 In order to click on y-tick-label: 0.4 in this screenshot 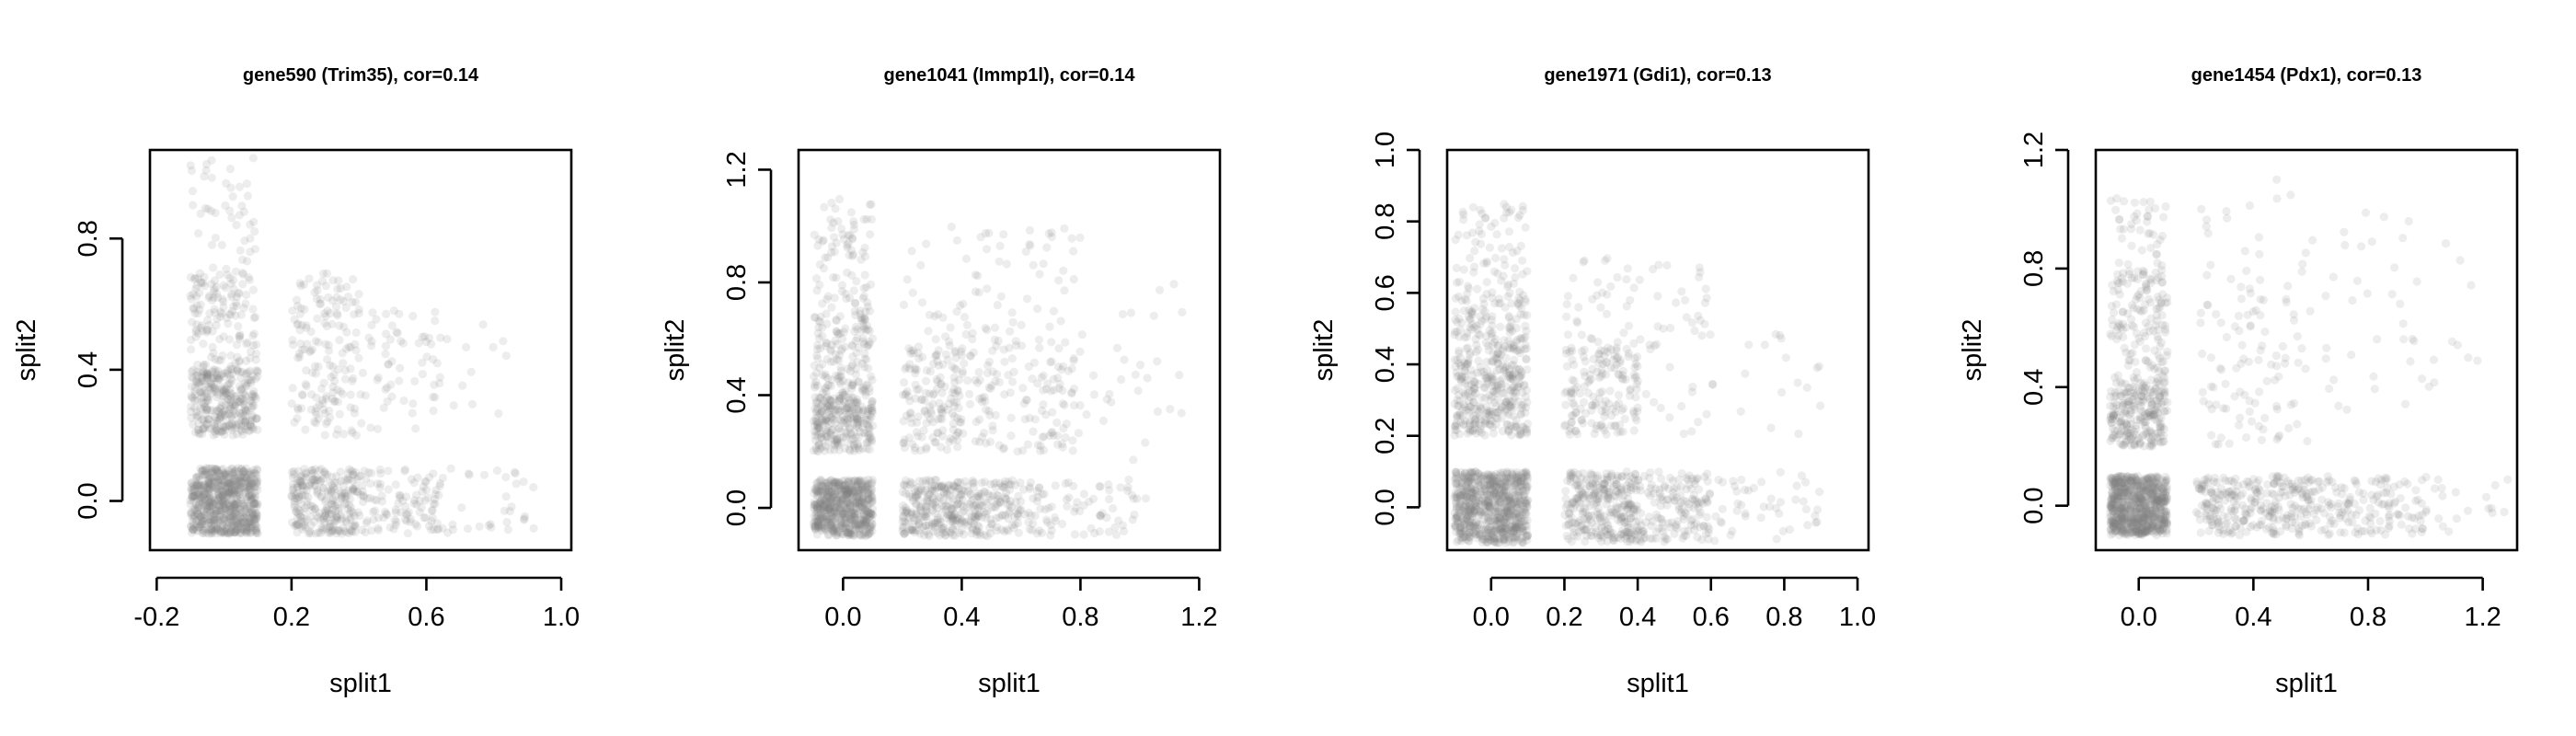, I will do `click(88, 369)`.